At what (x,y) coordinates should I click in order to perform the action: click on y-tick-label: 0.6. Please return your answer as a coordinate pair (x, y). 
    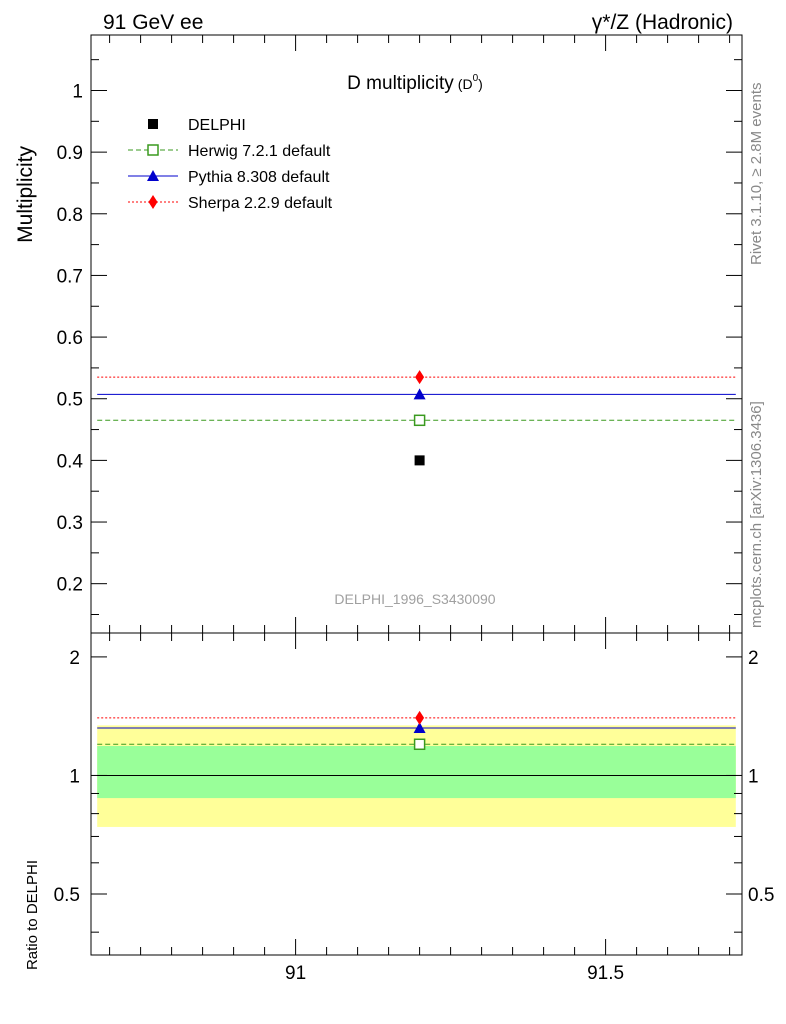
    Looking at the image, I should click on (70, 338).